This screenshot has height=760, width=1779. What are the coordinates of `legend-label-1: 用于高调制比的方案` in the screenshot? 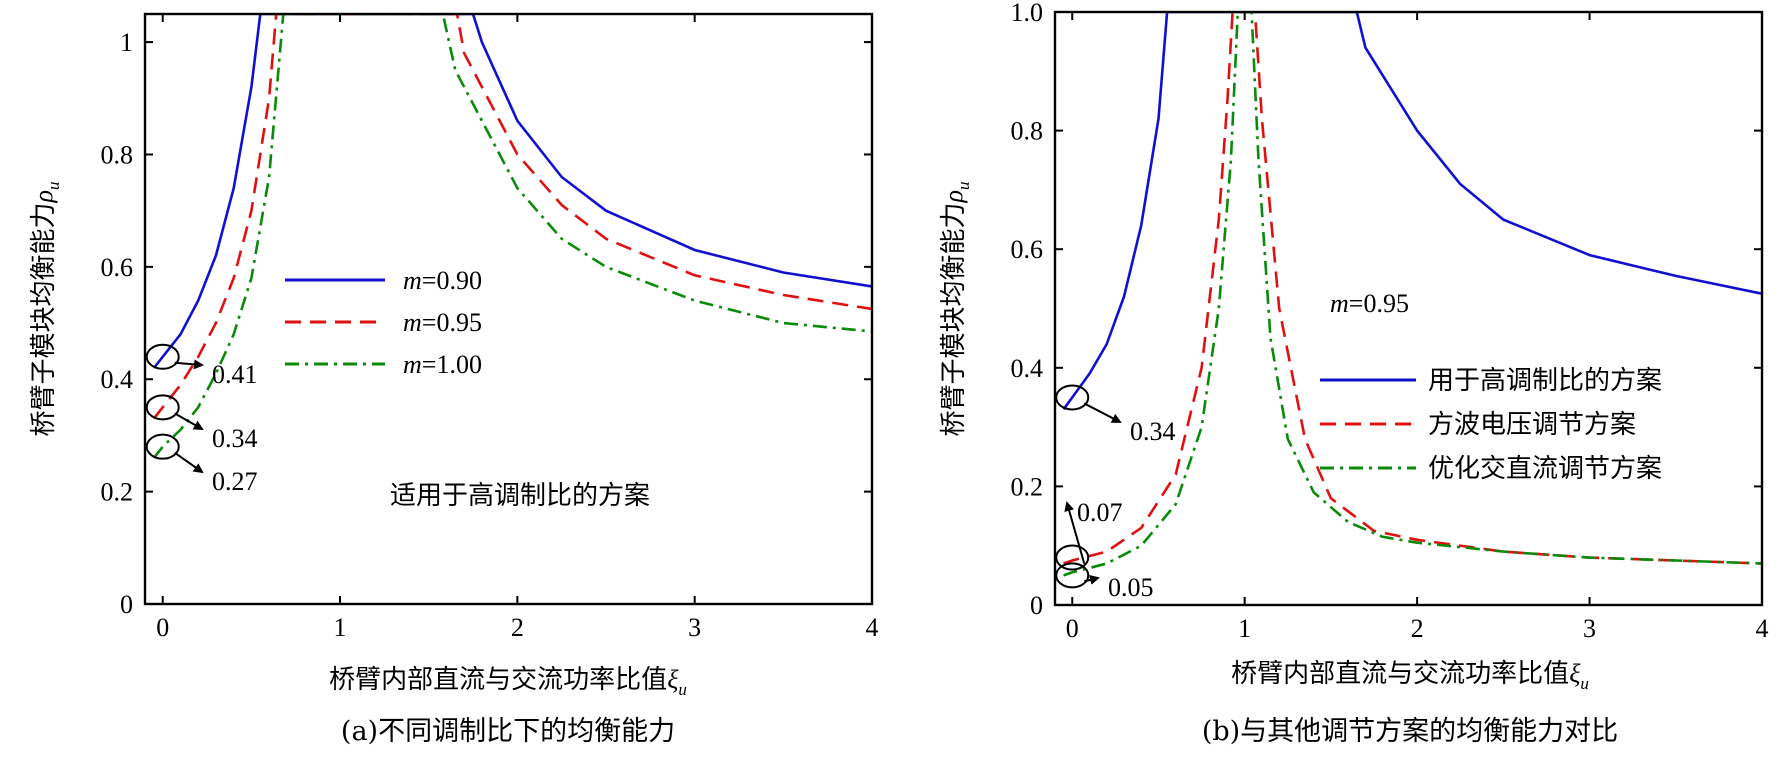 It's located at (1545, 381).